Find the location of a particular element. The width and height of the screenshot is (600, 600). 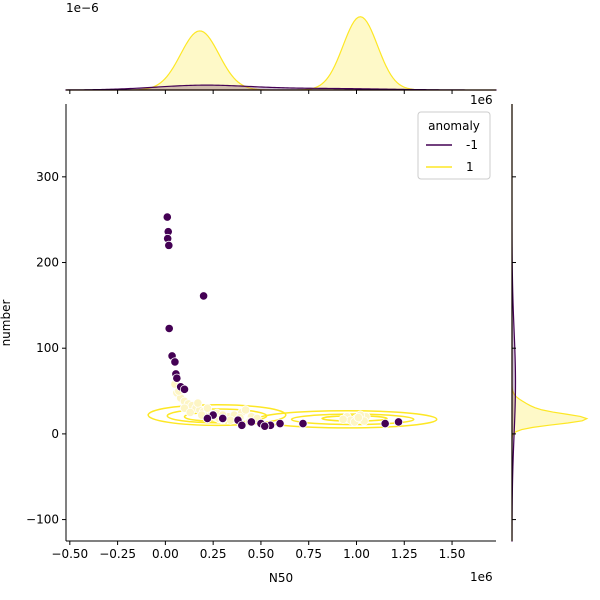

right-marginal: 1e6 is located at coordinates (529, 317).